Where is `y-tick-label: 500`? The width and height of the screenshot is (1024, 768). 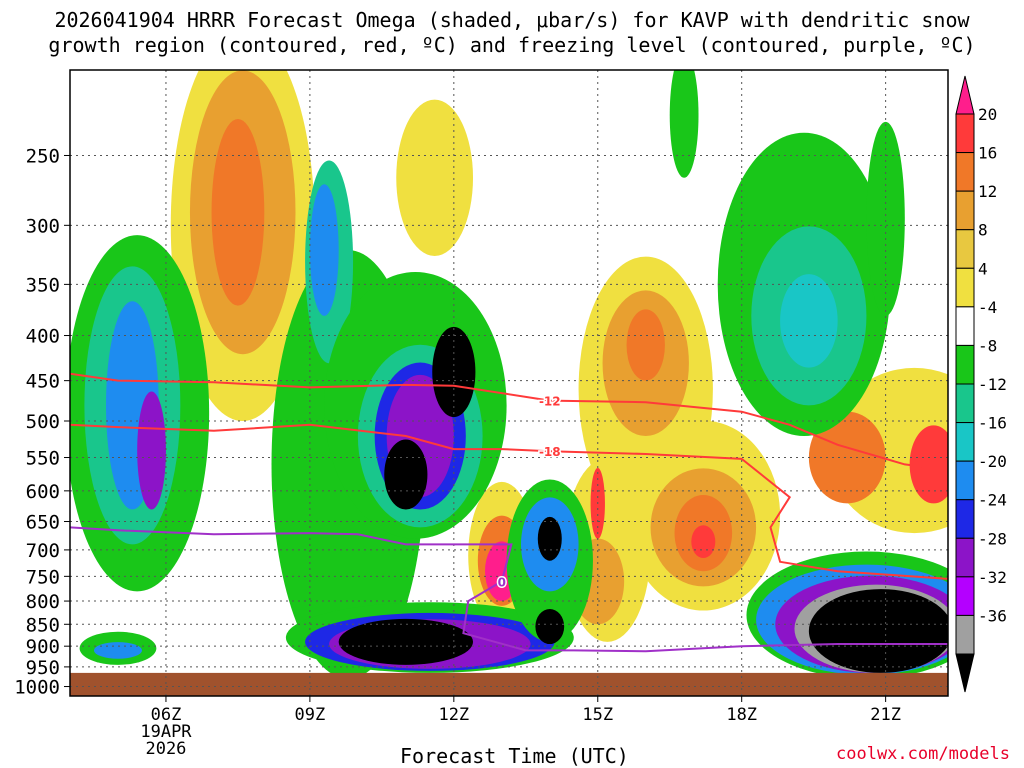 y-tick-label: 500 is located at coordinates (43, 422).